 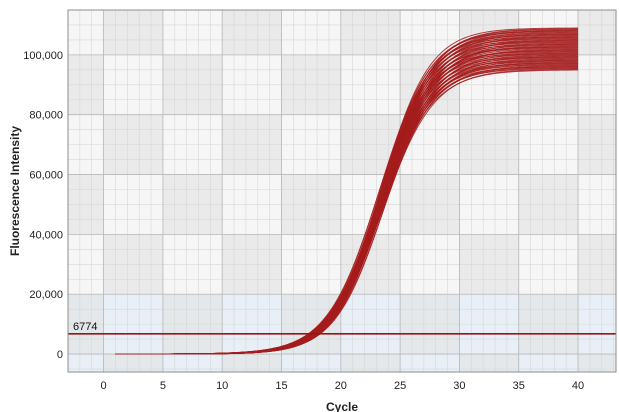 I want to click on threshold-line-group: 6774, so click(x=342, y=328).